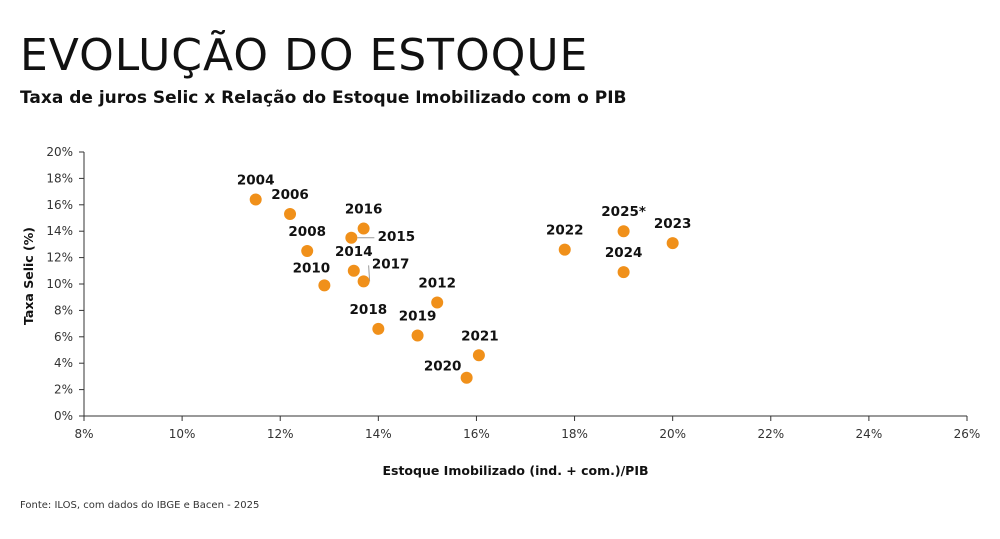  Describe the element at coordinates (59, 205) in the screenshot. I see `y-tick-label: 16%` at that location.